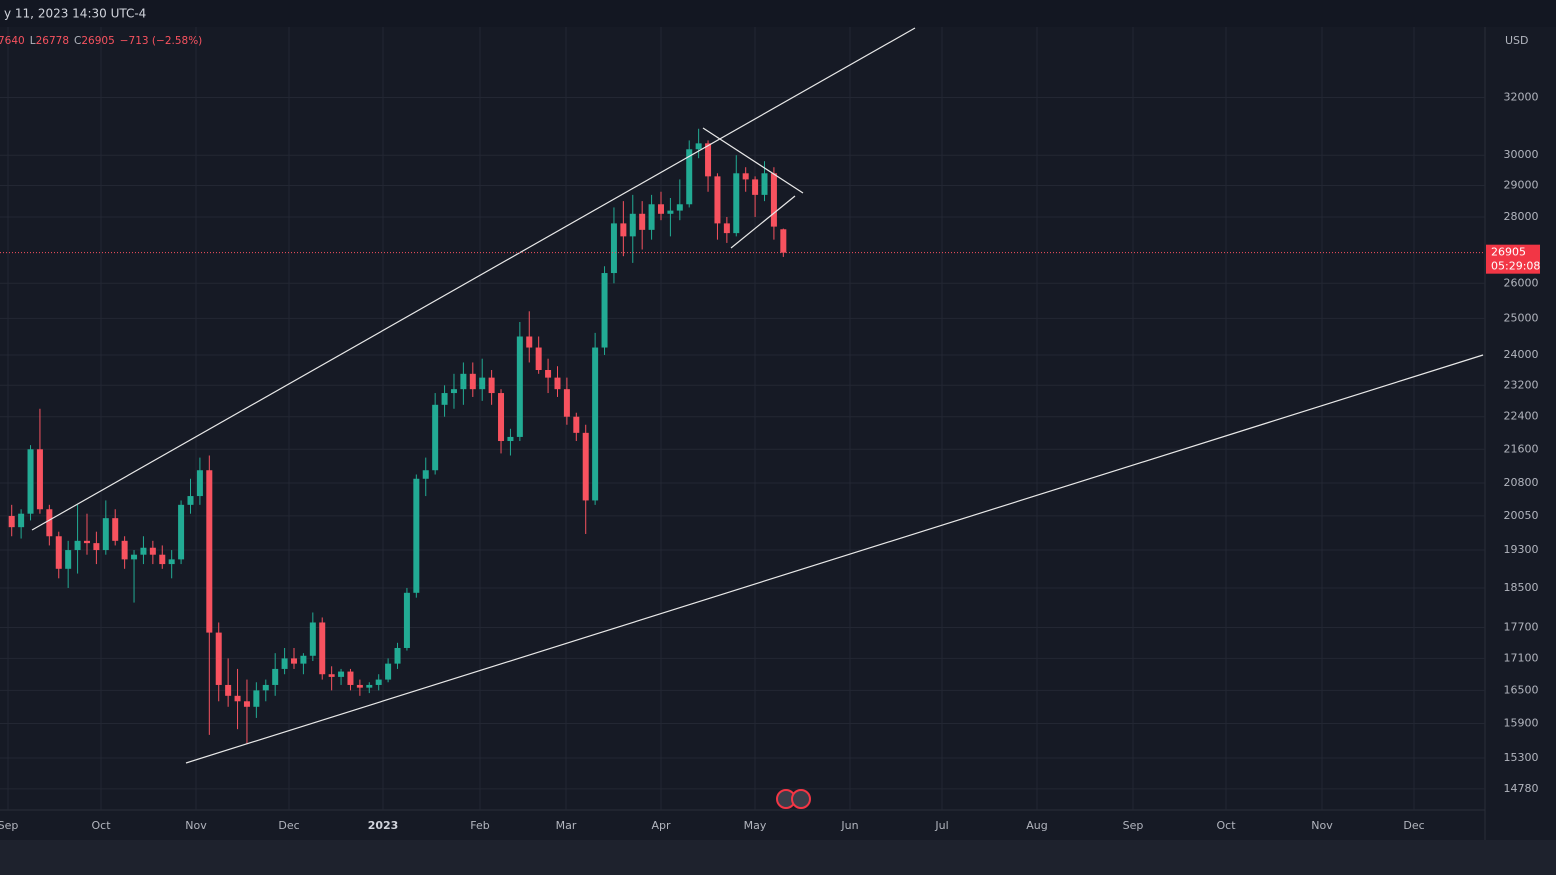 The image size is (1556, 875). I want to click on y-tick-label: 29000, so click(1521, 185).